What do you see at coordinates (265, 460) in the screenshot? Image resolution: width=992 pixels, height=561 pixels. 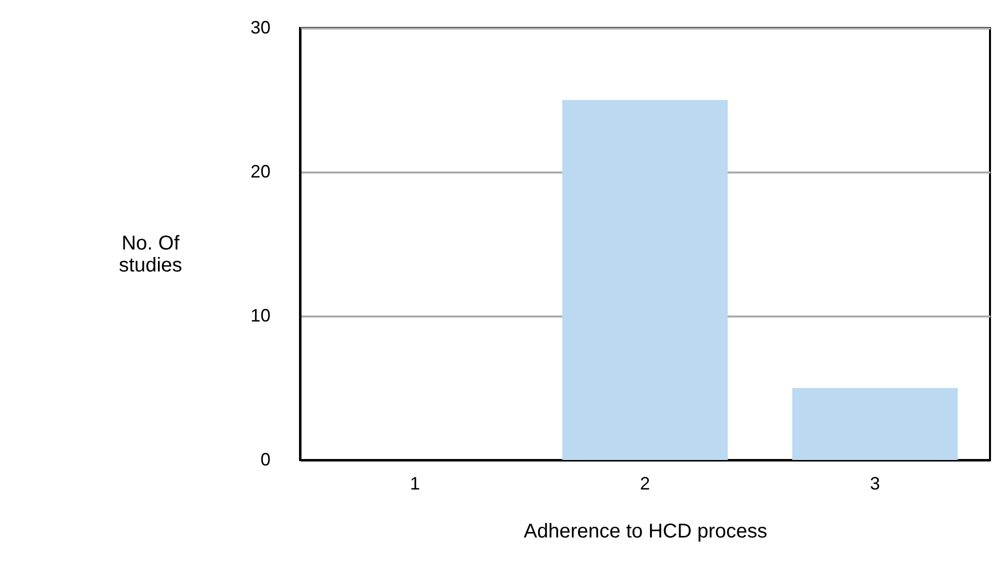 I see `y-tick-label: 0` at bounding box center [265, 460].